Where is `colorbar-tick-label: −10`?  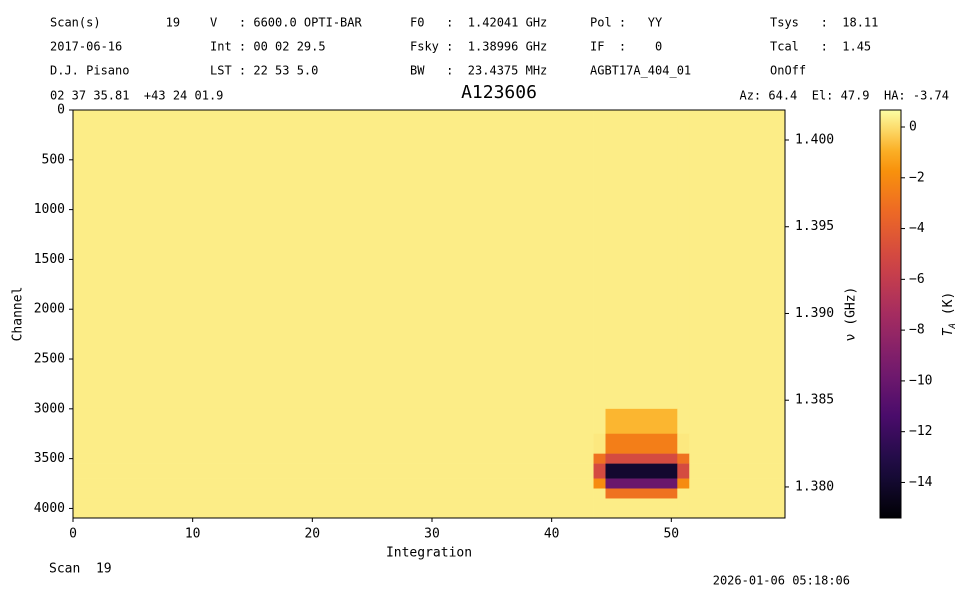
colorbar-tick-label: −10 is located at coordinates (920, 380).